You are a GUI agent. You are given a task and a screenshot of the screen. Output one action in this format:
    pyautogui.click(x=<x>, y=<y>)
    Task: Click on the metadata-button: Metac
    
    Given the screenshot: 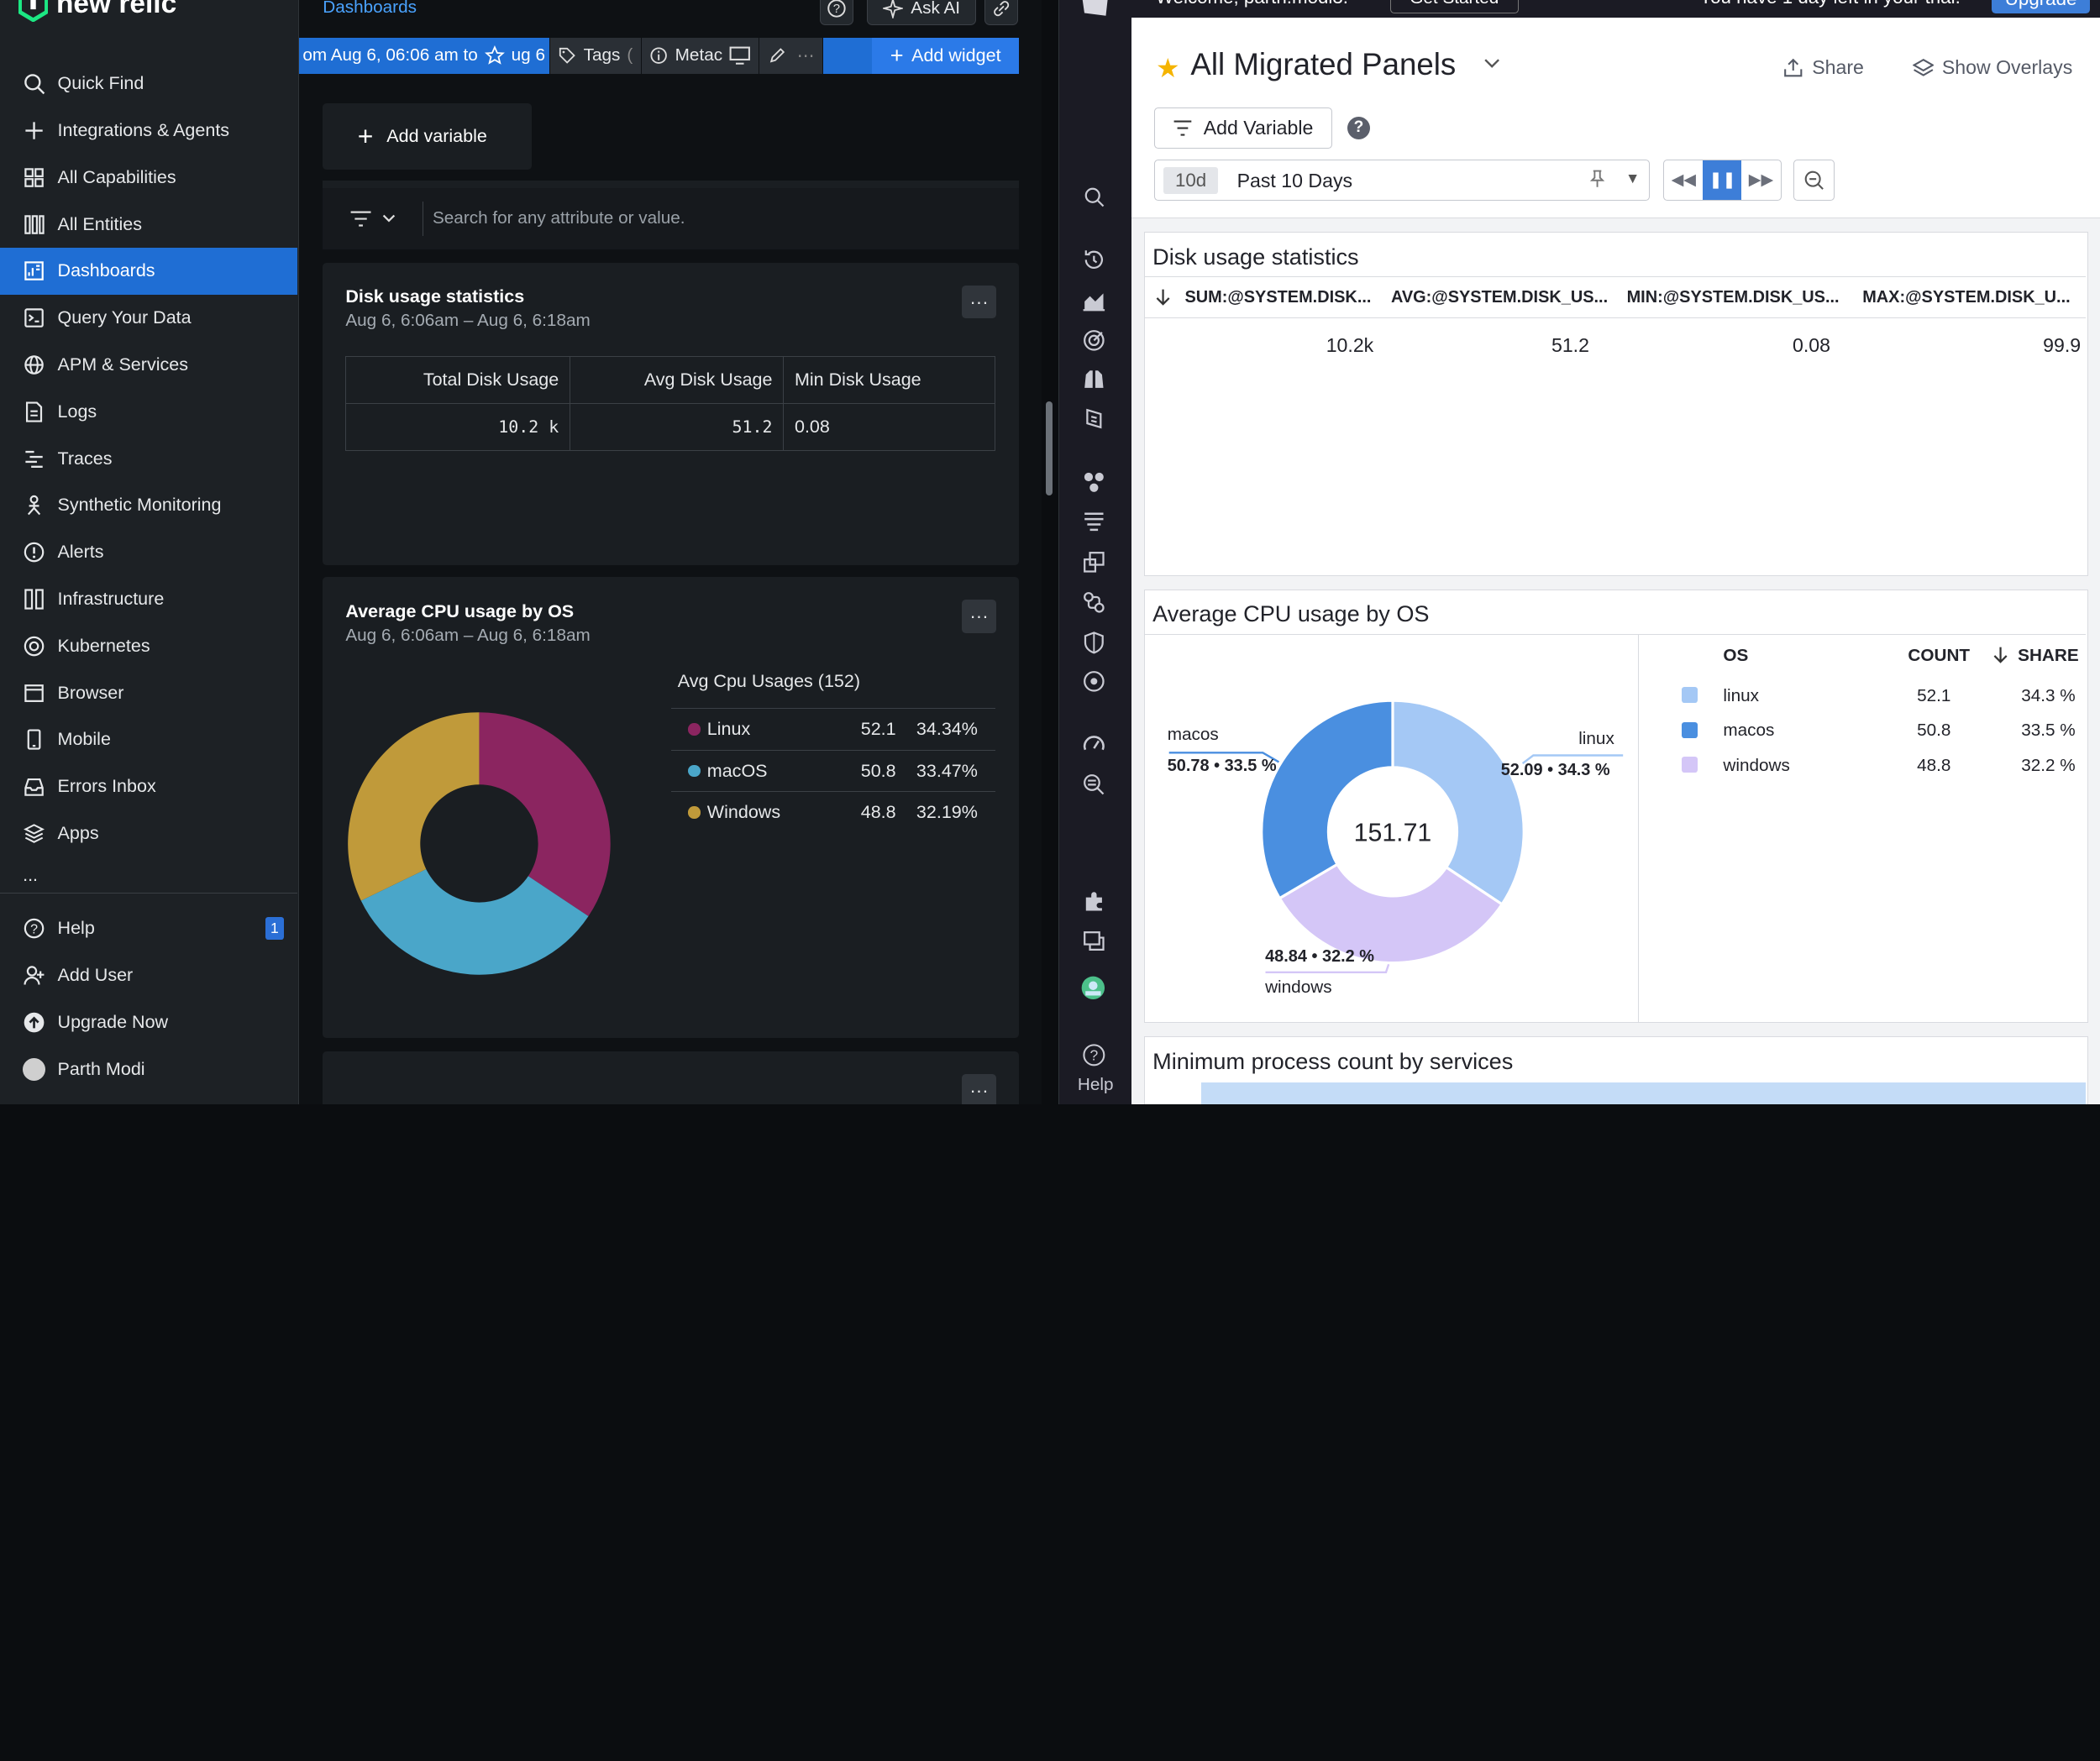 What is the action you would take?
    pyautogui.click(x=700, y=55)
    